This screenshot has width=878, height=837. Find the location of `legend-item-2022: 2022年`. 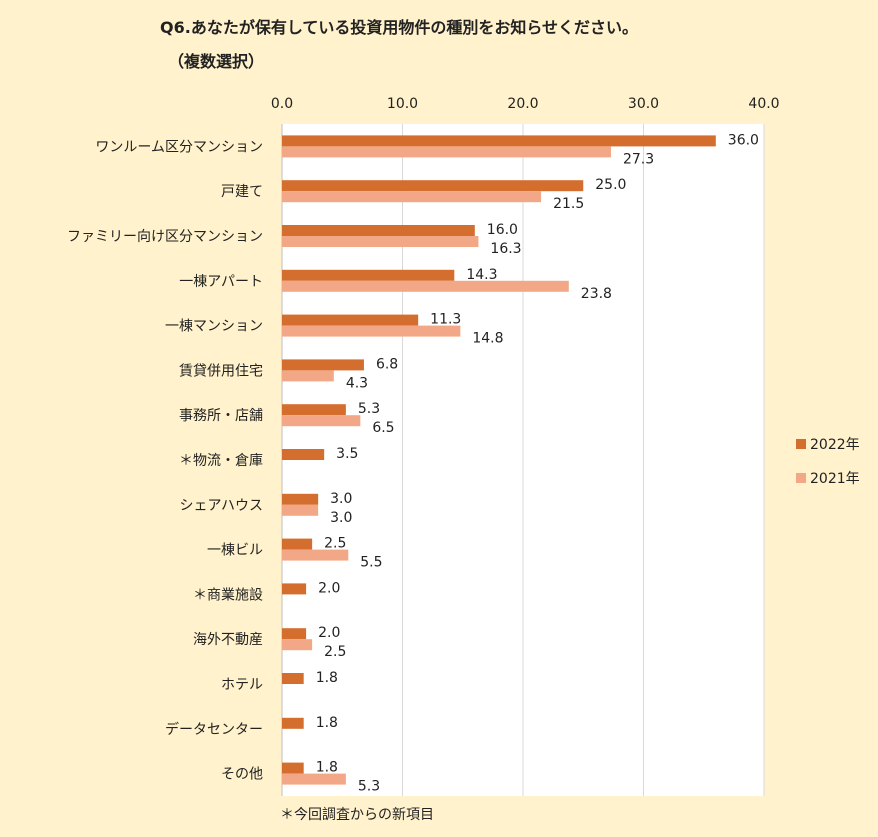

legend-item-2022: 2022年 is located at coordinates (828, 444).